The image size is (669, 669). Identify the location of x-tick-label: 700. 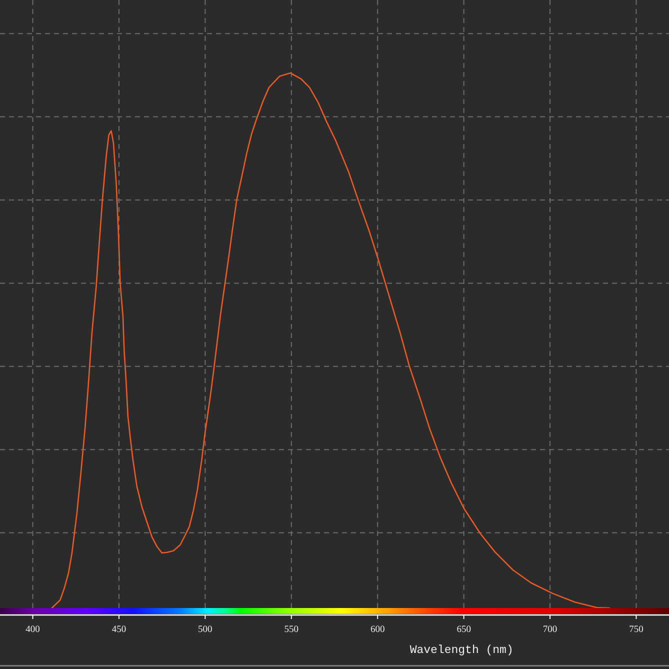
(550, 630).